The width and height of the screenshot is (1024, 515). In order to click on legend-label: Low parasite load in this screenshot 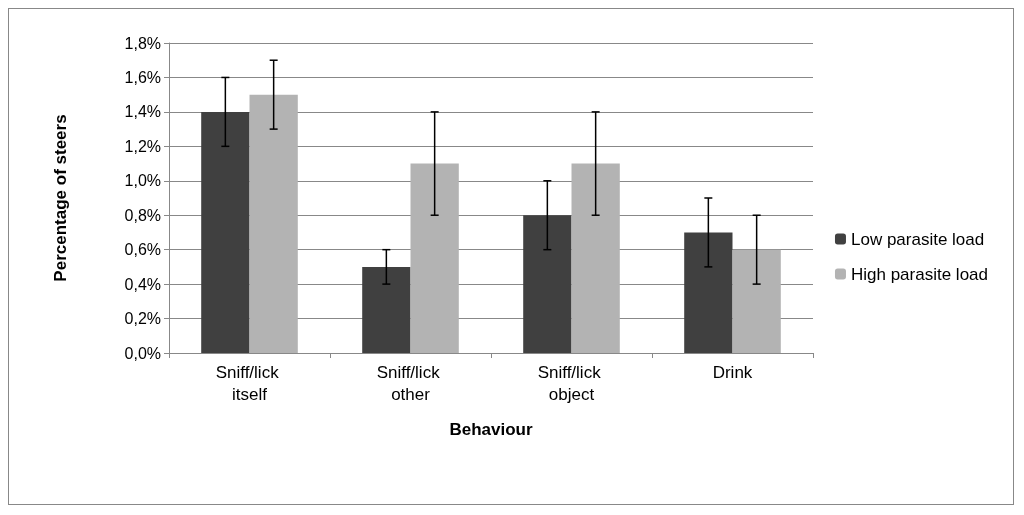, I will do `click(917, 239)`.